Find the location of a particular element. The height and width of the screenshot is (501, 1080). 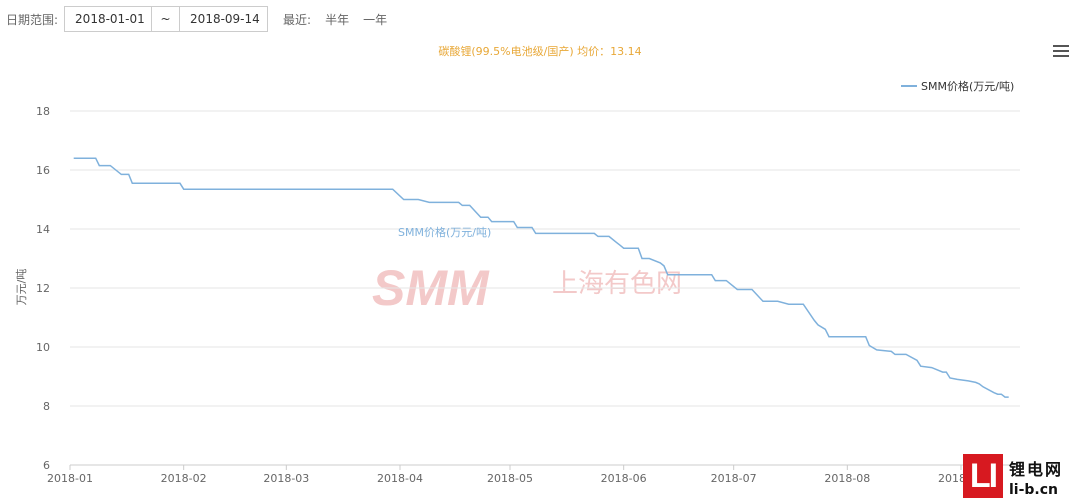

menu-icon is located at coordinates (1061, 52).